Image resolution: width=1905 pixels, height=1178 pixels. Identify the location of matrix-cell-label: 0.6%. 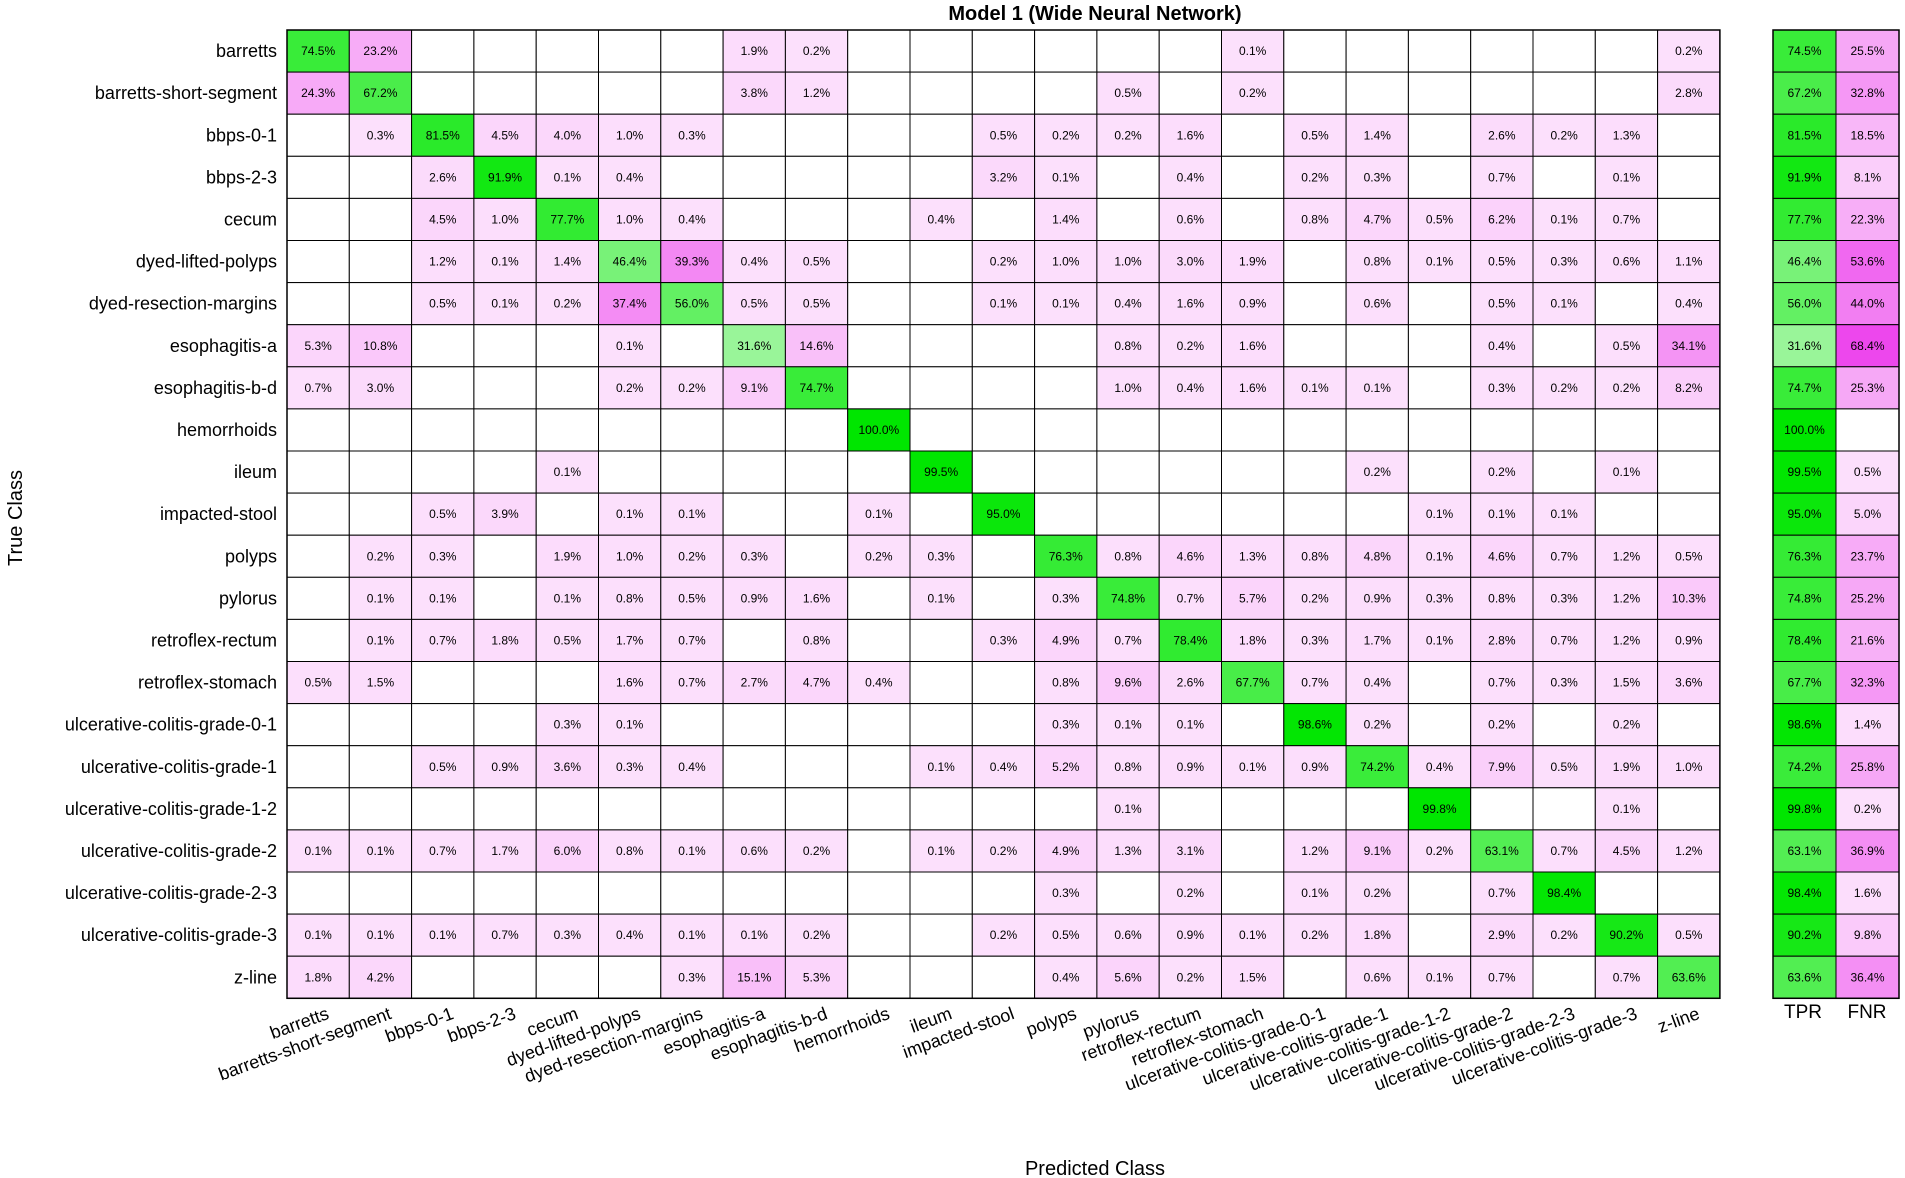
(1378, 977).